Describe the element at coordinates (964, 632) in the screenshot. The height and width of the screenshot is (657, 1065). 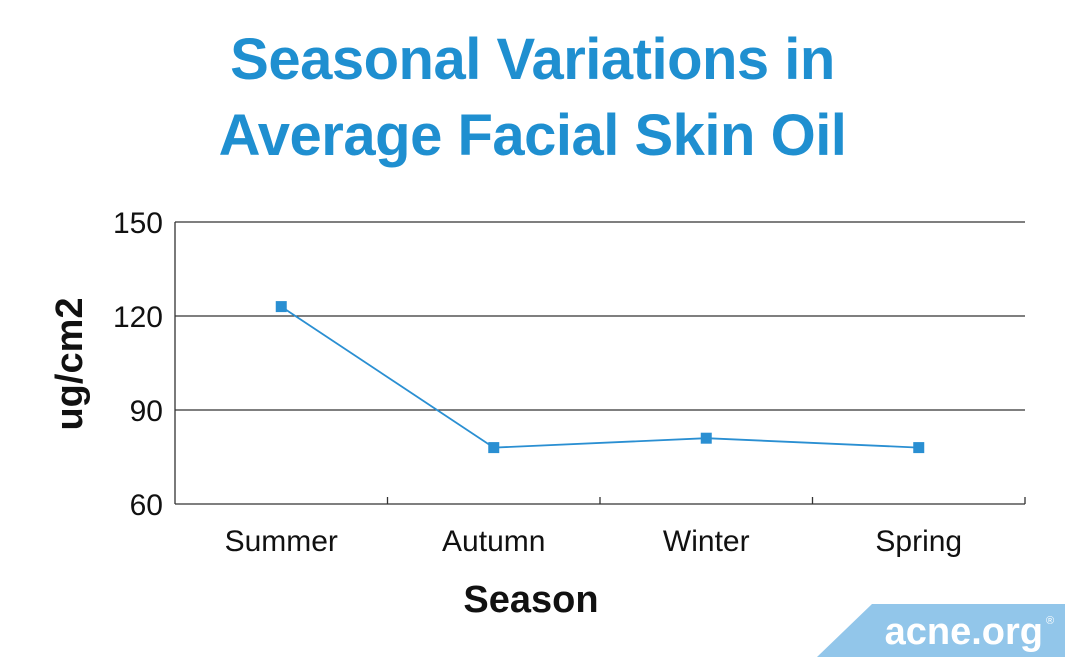
I see `brand-logo-text: acne.org` at that location.